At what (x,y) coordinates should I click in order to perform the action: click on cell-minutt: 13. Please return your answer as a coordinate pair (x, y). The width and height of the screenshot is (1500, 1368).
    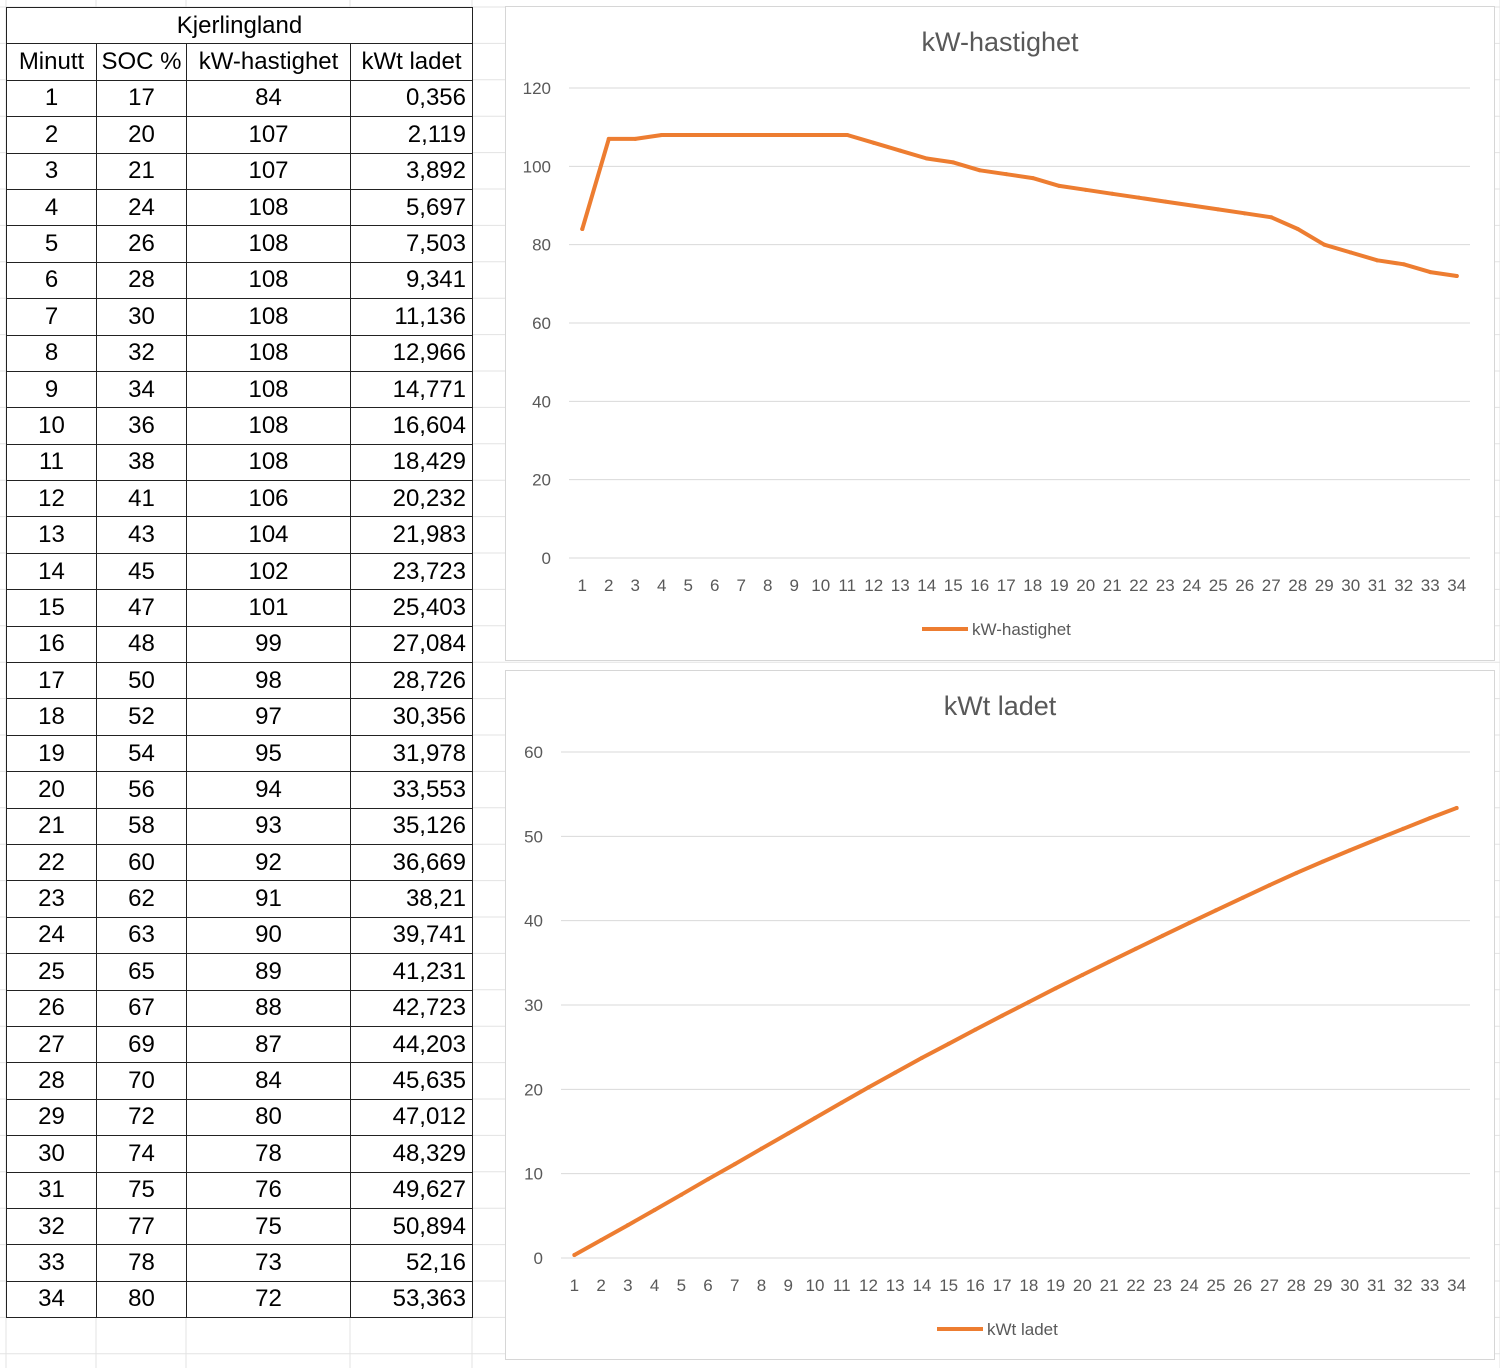
    Looking at the image, I should click on (51, 535).